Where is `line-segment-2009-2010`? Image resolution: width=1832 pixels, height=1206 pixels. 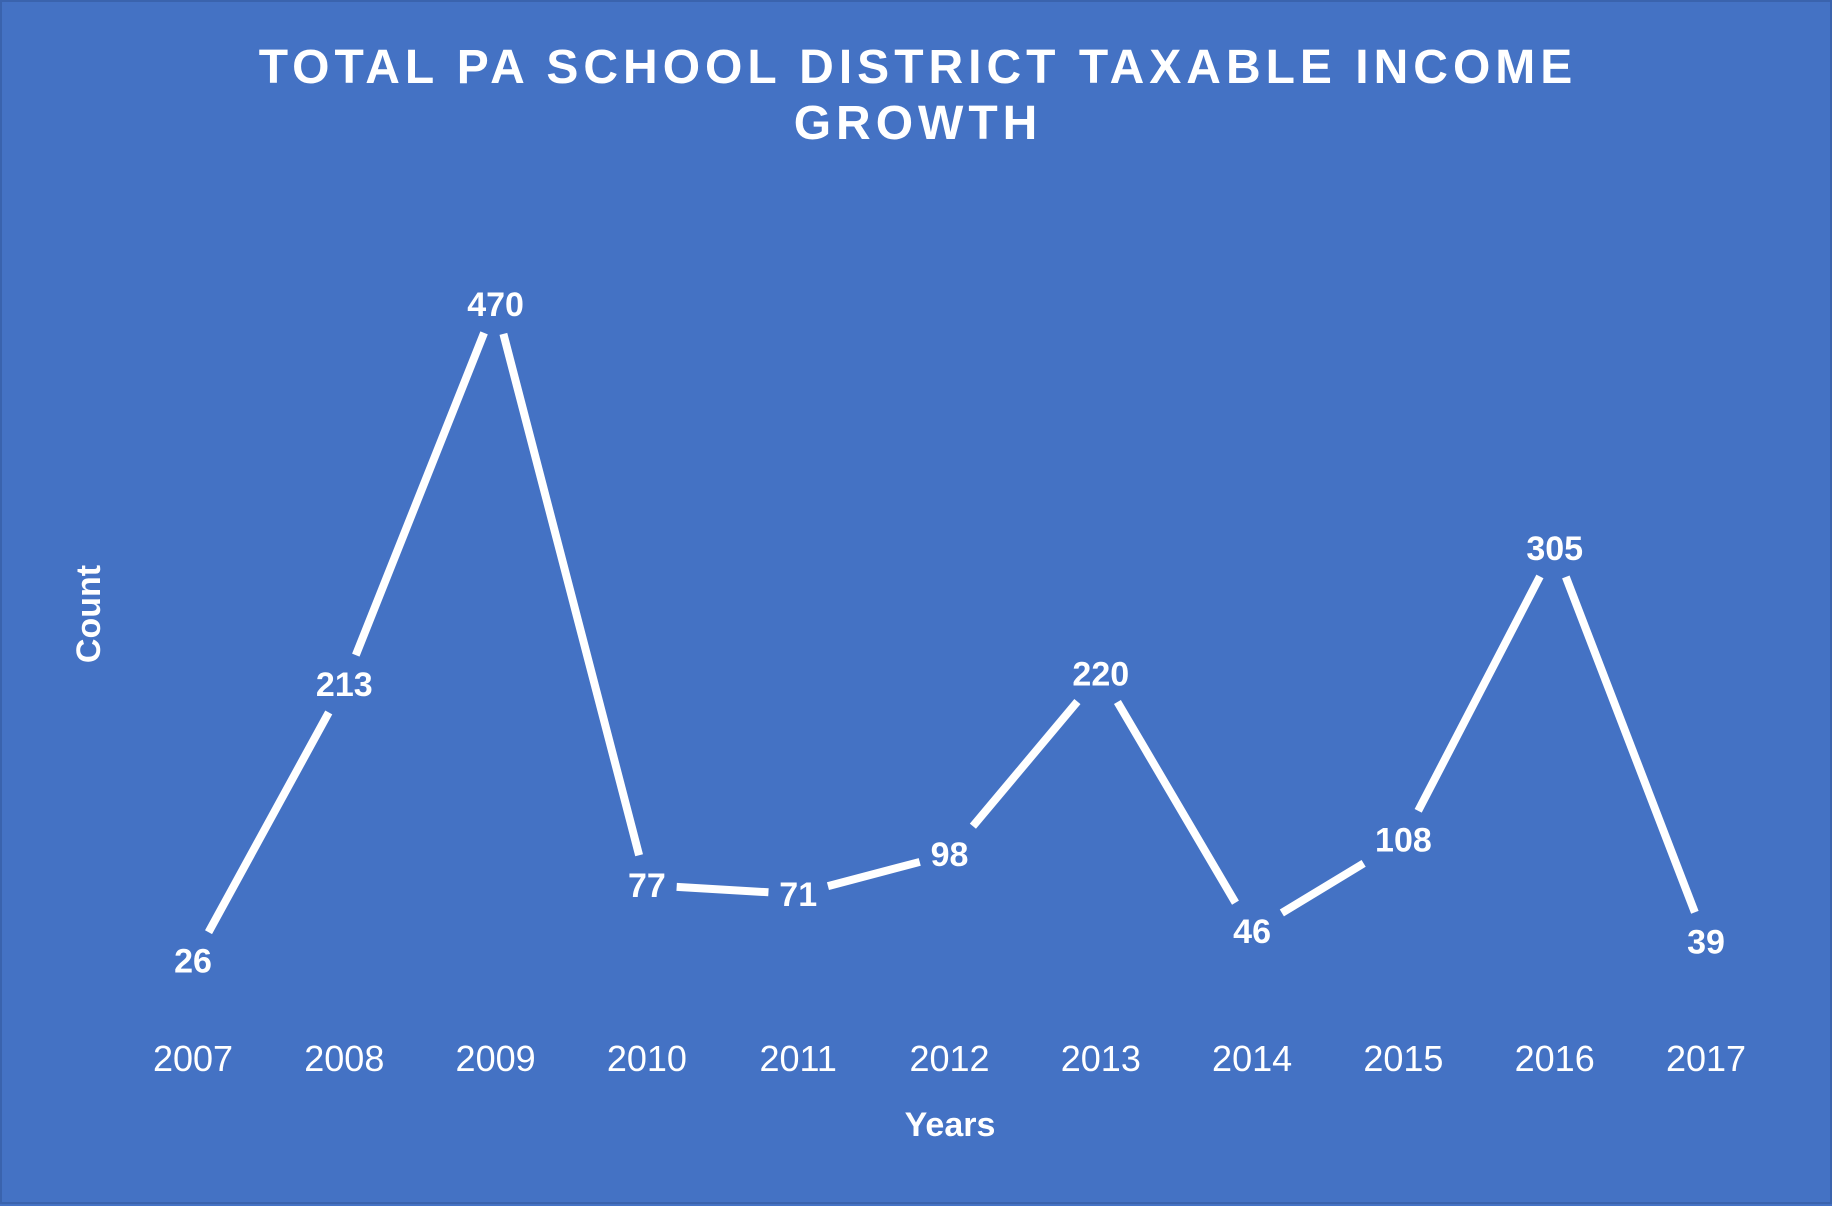 line-segment-2009-2010 is located at coordinates (571, 594).